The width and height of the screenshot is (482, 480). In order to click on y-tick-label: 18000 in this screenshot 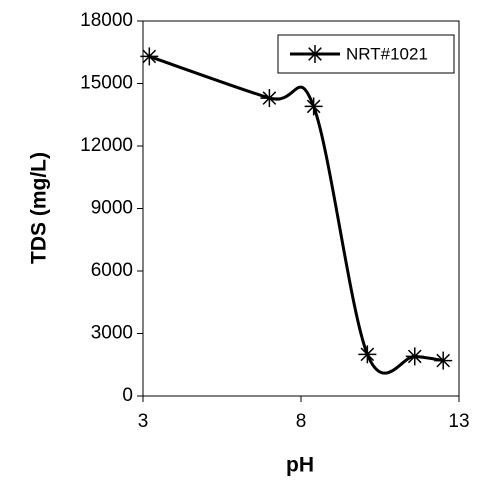, I will do `click(106, 20)`.